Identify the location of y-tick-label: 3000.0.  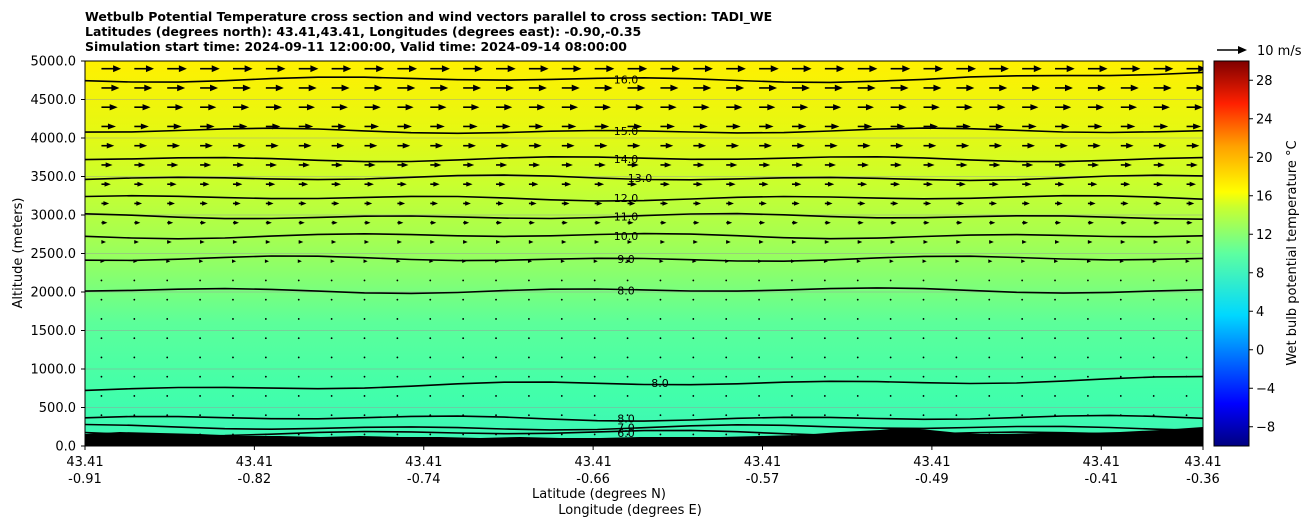
(54, 216).